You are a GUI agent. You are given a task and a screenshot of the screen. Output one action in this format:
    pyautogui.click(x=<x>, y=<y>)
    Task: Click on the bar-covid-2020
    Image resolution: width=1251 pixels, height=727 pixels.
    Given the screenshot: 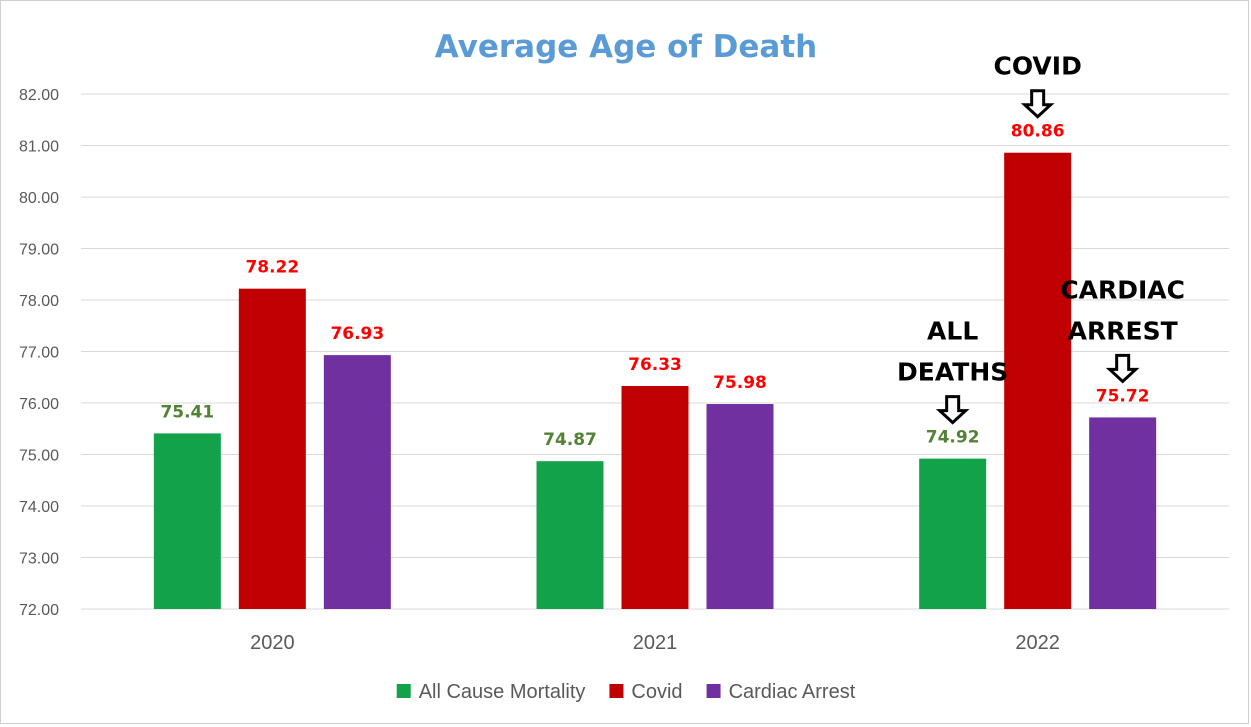 What is the action you would take?
    pyautogui.click(x=272, y=448)
    